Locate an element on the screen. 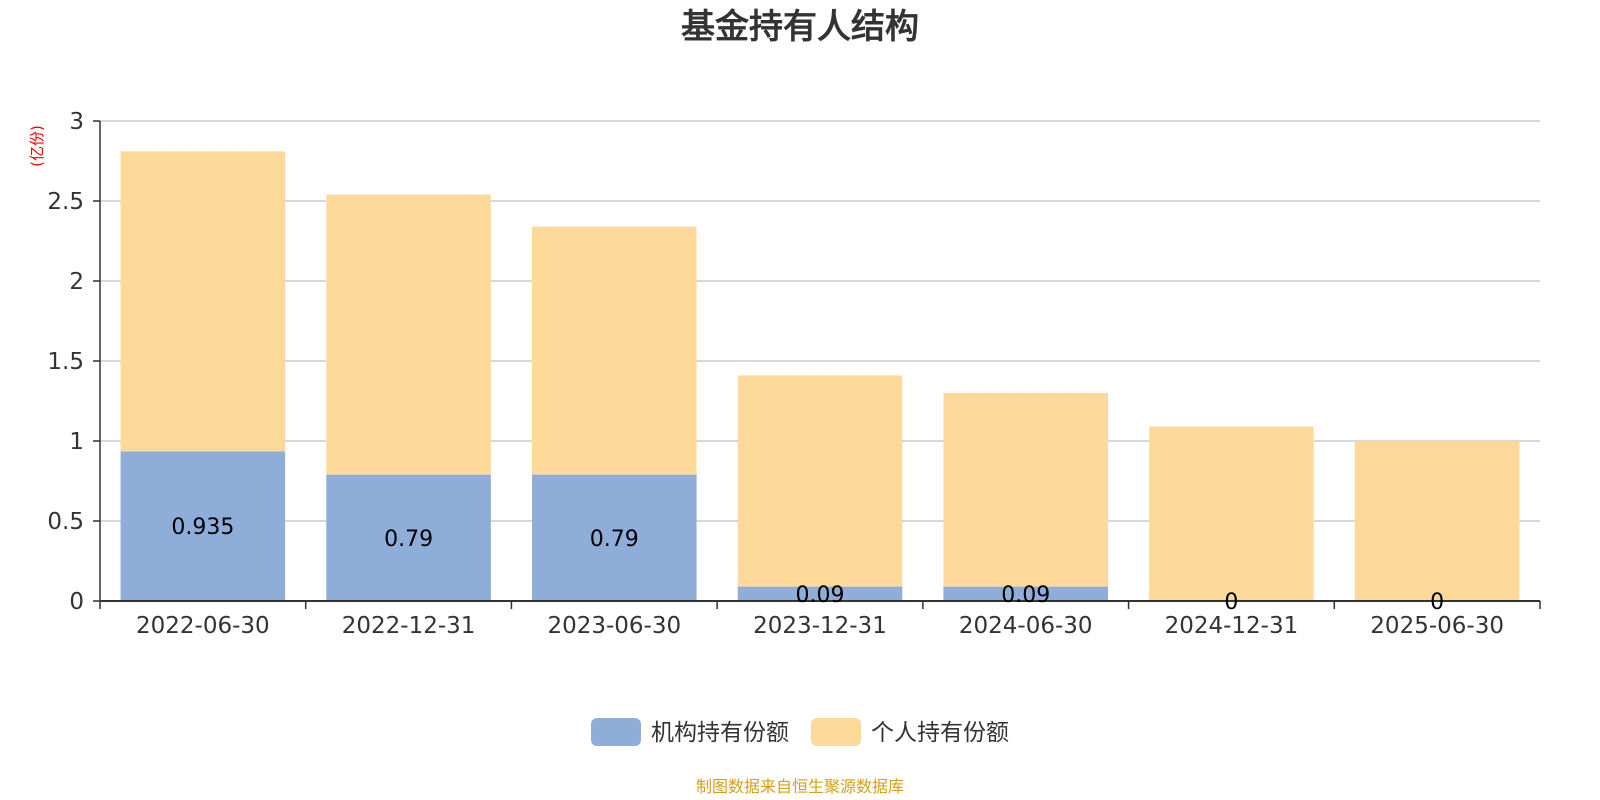  x-tick-label: 2022-06-30 is located at coordinates (203, 626).